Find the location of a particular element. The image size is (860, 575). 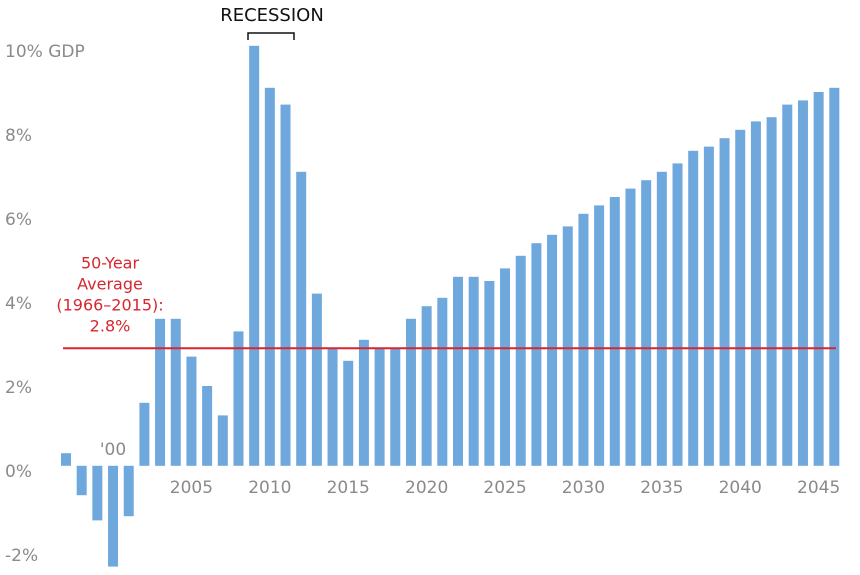

x-tick-label: 2005 is located at coordinates (191, 488).